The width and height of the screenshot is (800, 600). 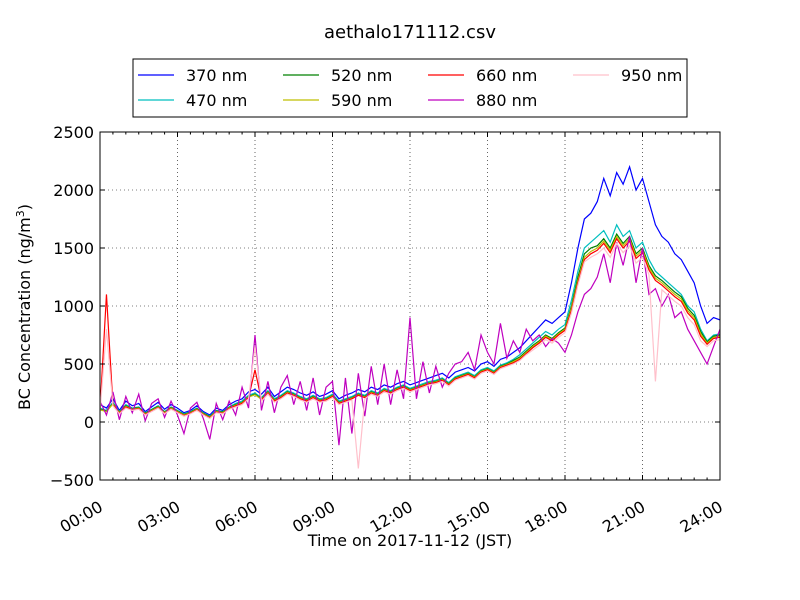 What do you see at coordinates (410, 32) in the screenshot?
I see `chart-title: aethalo171112.csv` at bounding box center [410, 32].